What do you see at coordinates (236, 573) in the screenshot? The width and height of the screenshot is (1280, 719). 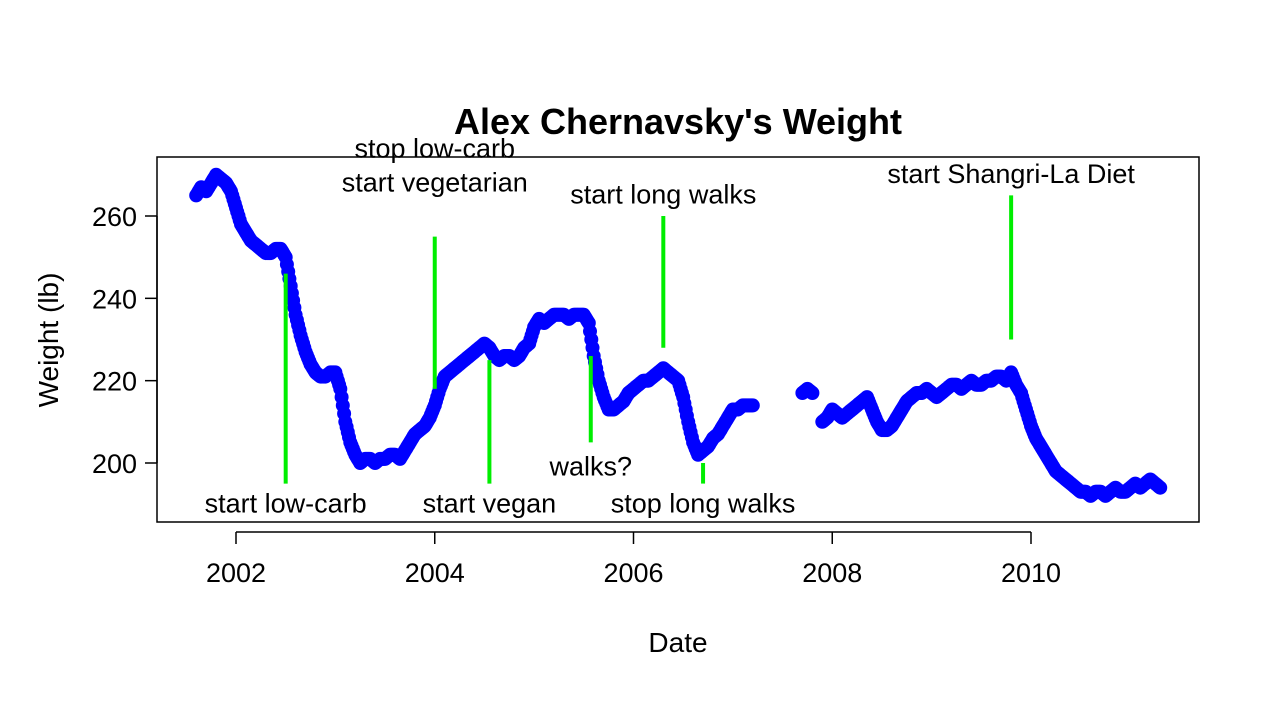 I see `x-tick-label: 2002` at bounding box center [236, 573].